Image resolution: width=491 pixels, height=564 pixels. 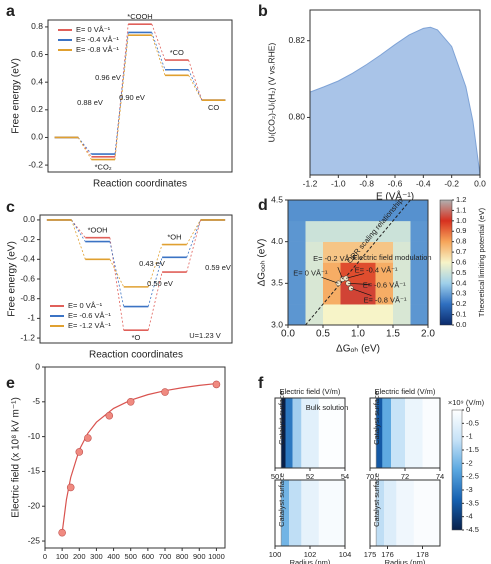 I want to click on y-axis-label: Uₗ(CO₂)-Uₗ(H₂) (V vs.RHE), so click(x=271, y=93).